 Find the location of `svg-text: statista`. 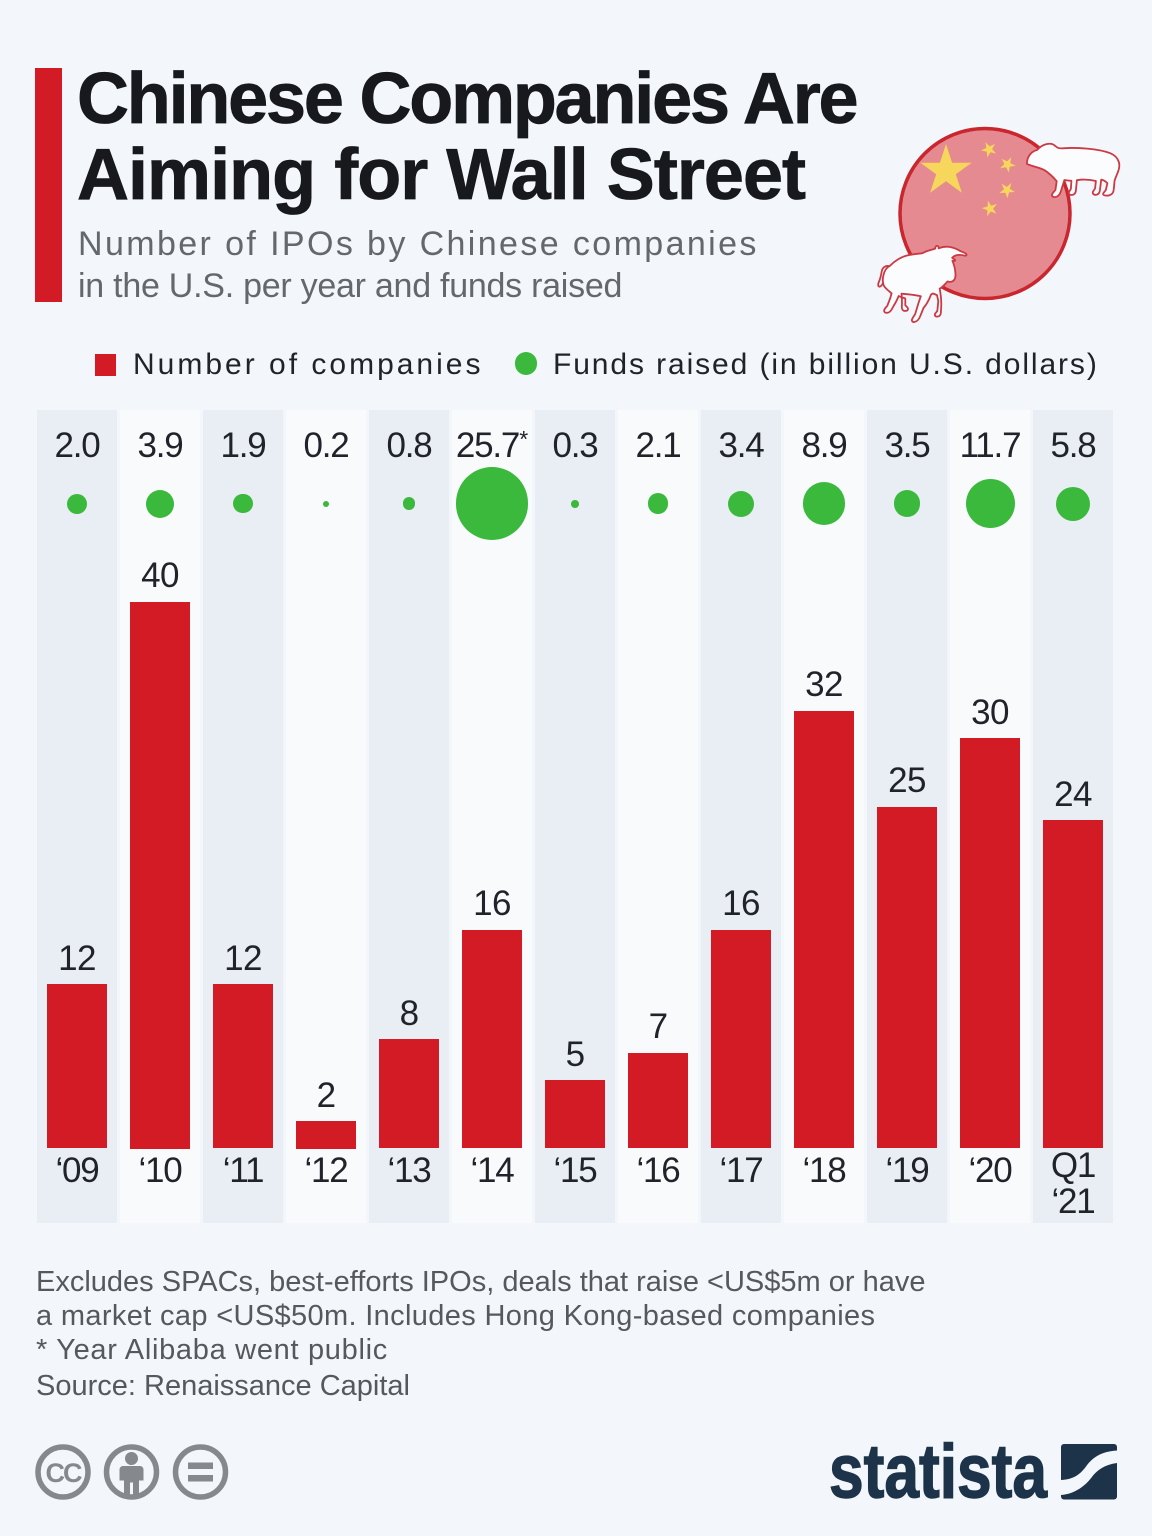

svg-text: statista is located at coordinates (938, 1470).